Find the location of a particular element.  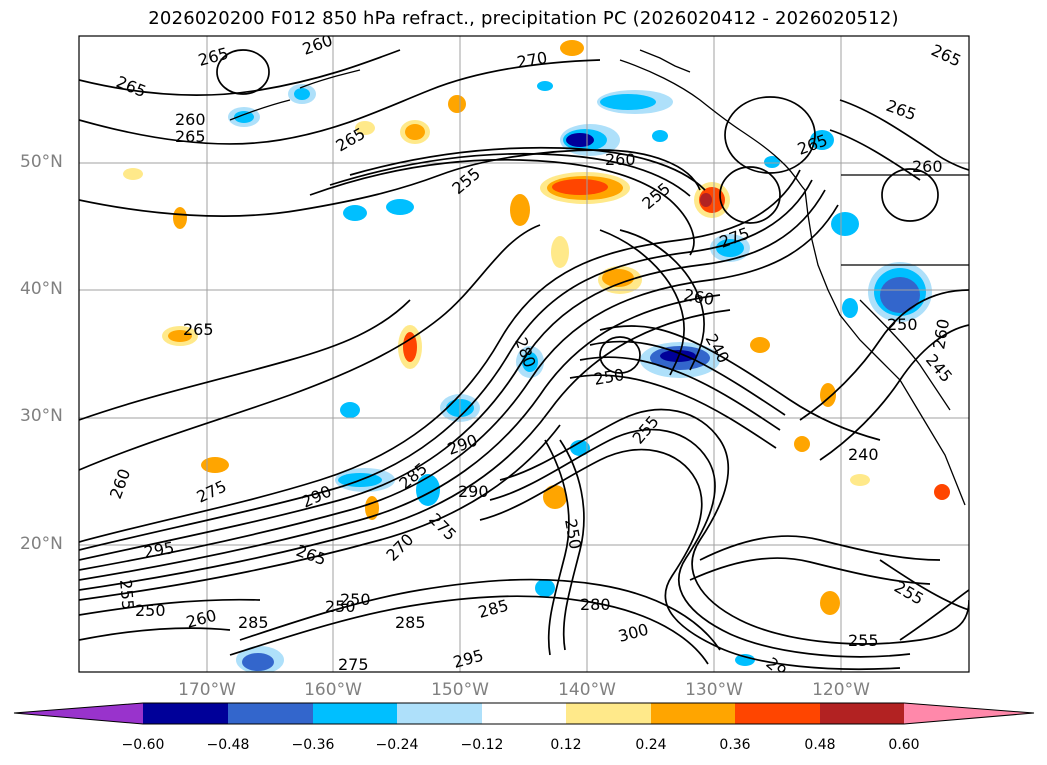

colorbar-tick-label: 0.36 is located at coordinates (735, 745).